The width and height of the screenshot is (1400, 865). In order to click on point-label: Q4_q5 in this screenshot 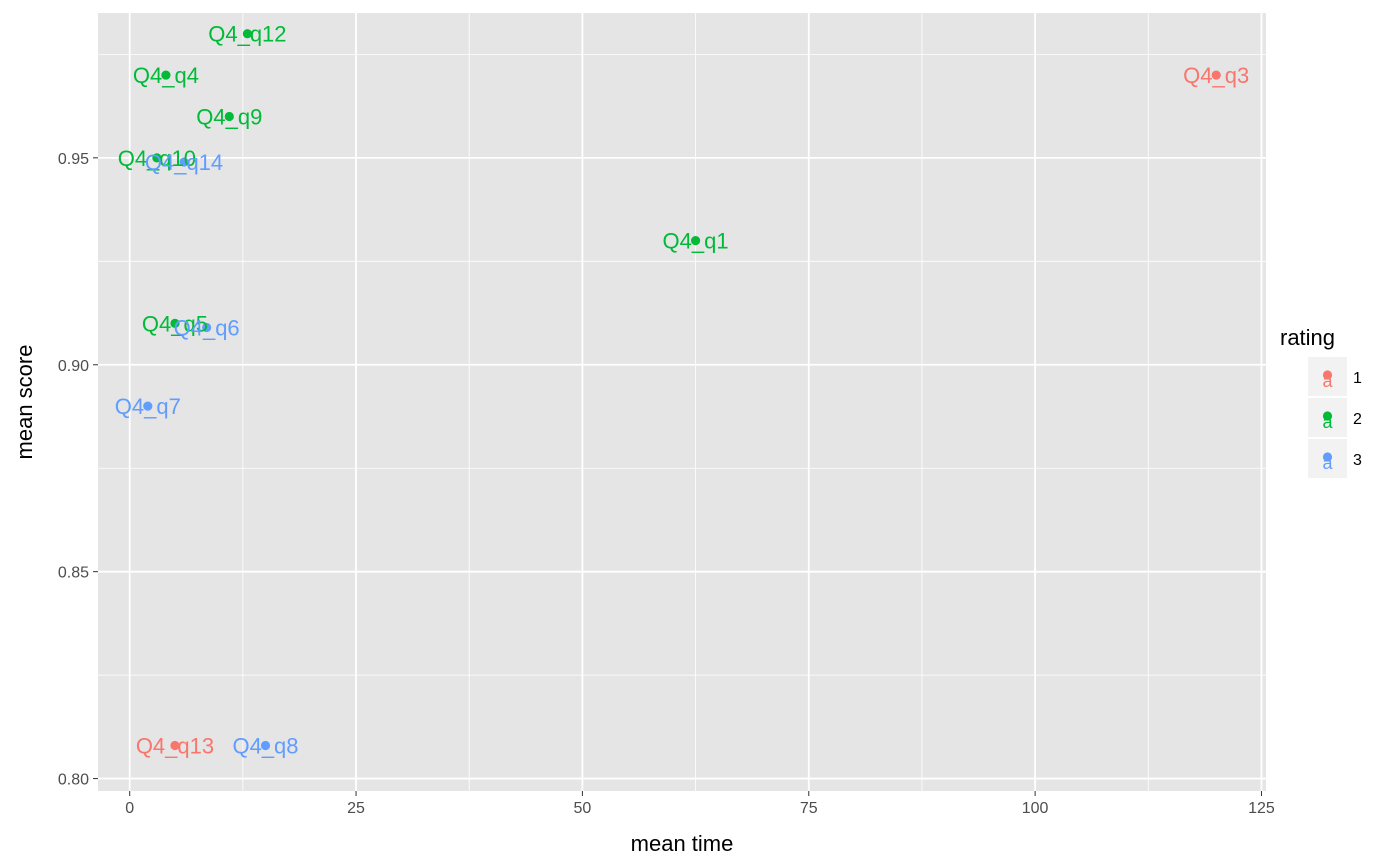, I will do `click(175, 323)`.